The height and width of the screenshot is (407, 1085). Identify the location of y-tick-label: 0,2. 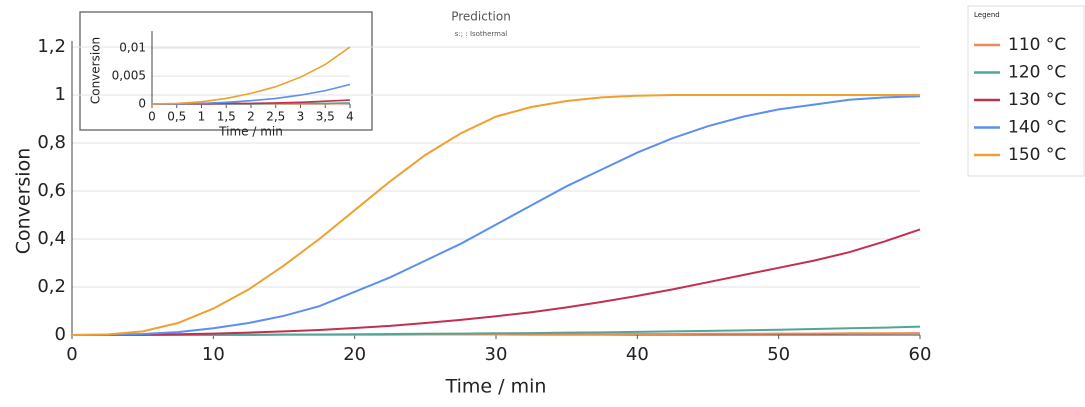
(51, 286).